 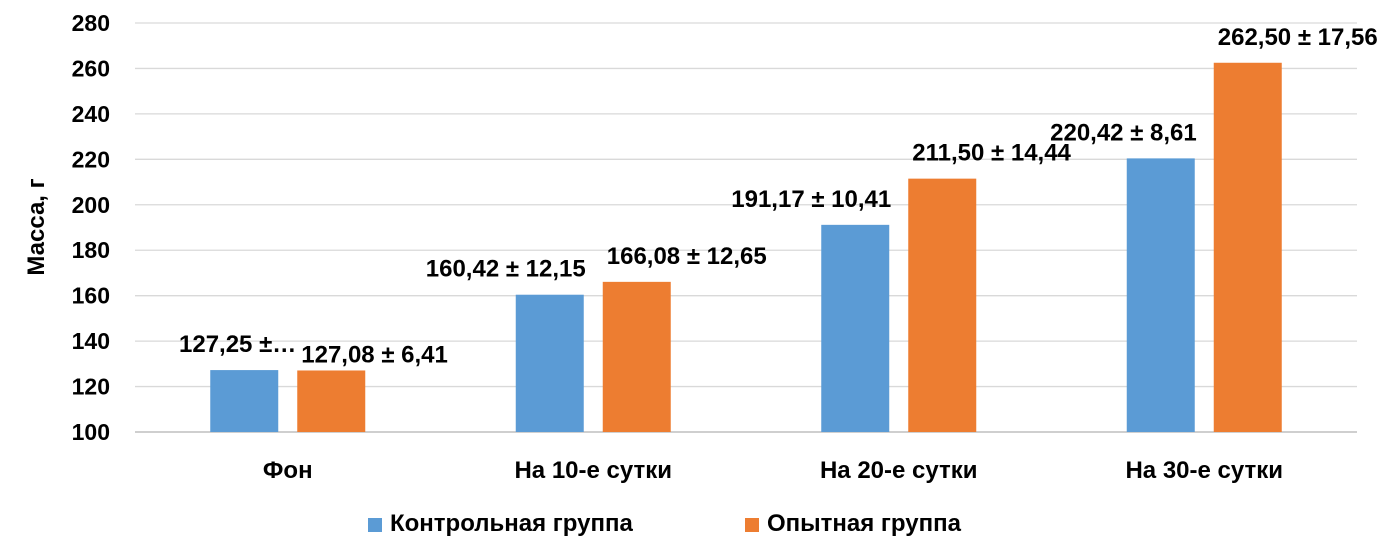 I want to click on data-label: 160,42 ± 12,15, so click(x=506, y=269).